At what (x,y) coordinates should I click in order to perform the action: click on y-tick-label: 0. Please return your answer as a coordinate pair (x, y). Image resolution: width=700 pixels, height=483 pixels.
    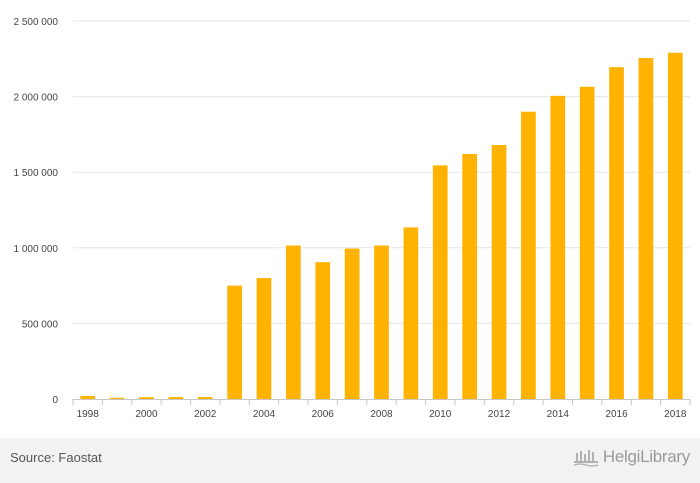
    Looking at the image, I should click on (55, 400).